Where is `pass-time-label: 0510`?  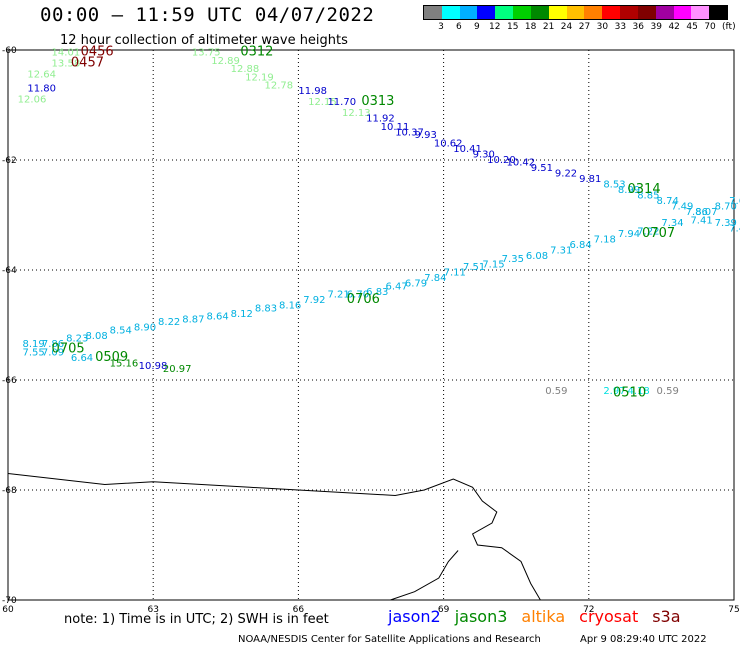
pass-time-label: 0510 is located at coordinates (629, 393).